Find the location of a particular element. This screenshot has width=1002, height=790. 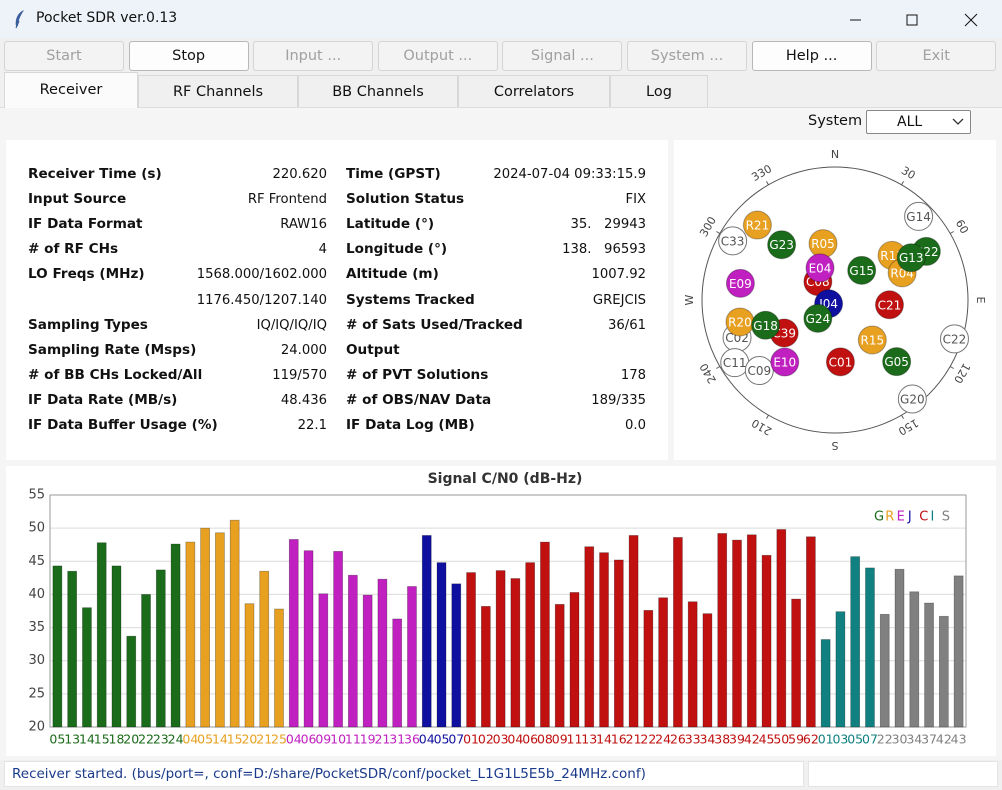

dropdown-arrow is located at coordinates (958, 121).